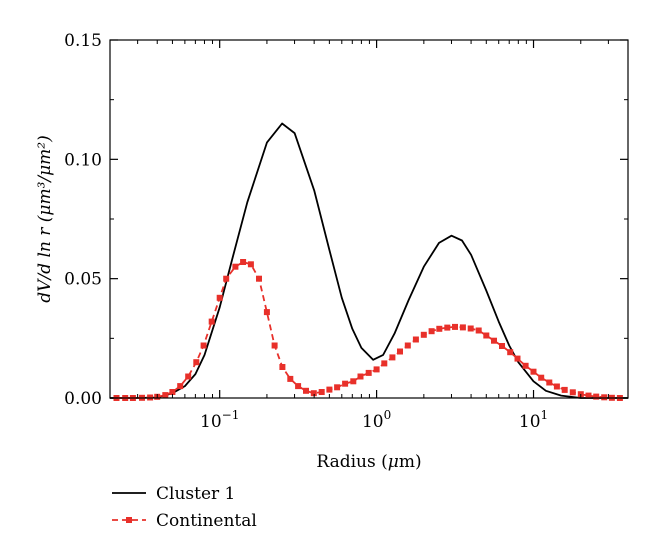  I want to click on legend: Cluster 1 Continental, so click(184, 507).